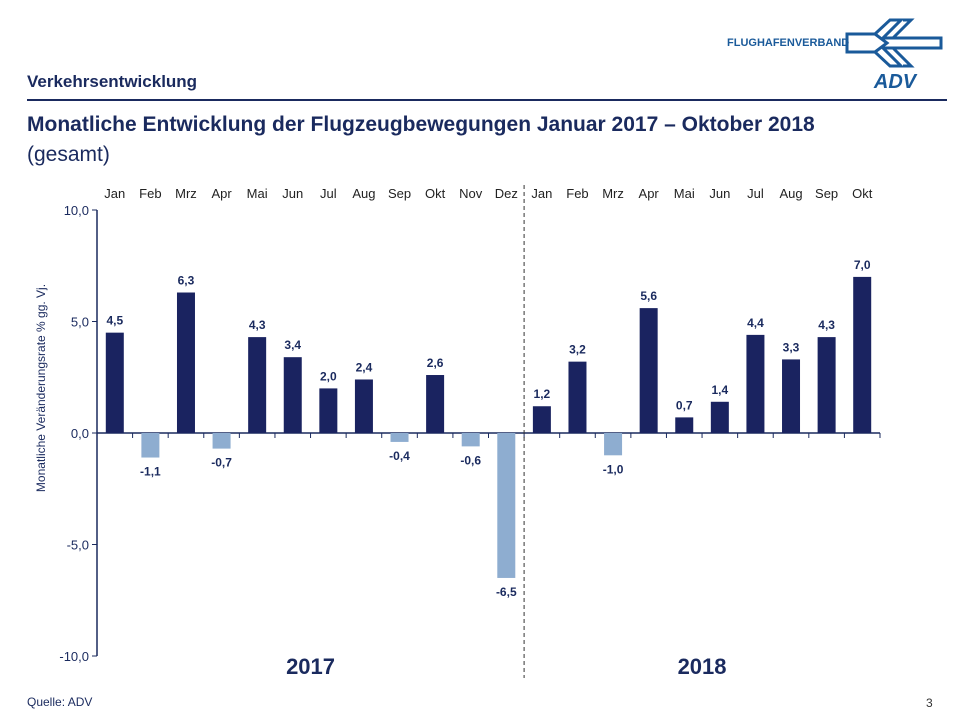  What do you see at coordinates (929, 703) in the screenshot?
I see `page-number: 3` at bounding box center [929, 703].